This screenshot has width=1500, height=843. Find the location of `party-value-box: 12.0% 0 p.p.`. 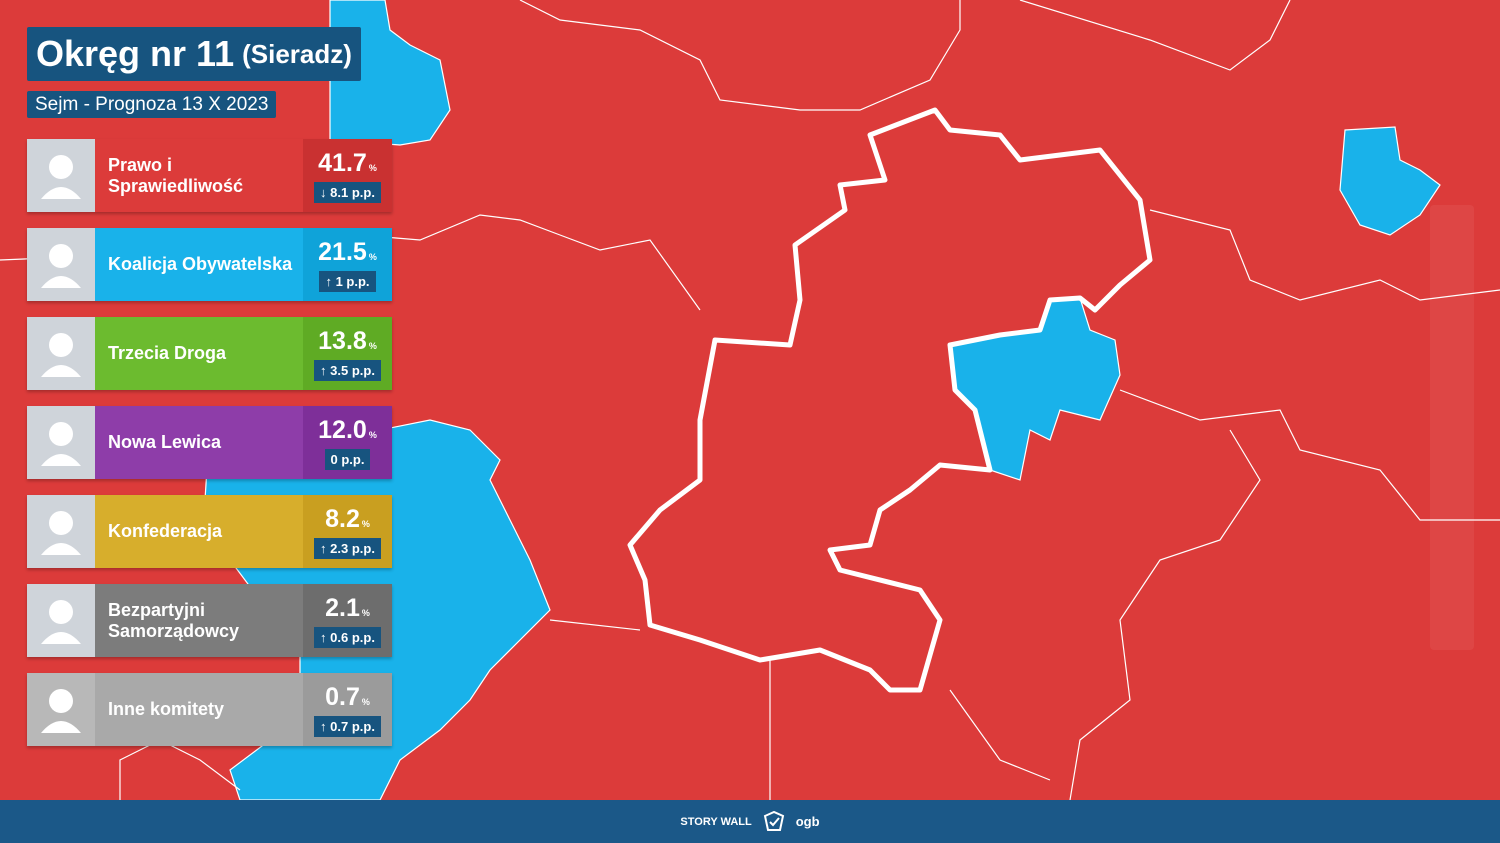

party-value-box: 12.0% 0 p.p. is located at coordinates (347, 442).